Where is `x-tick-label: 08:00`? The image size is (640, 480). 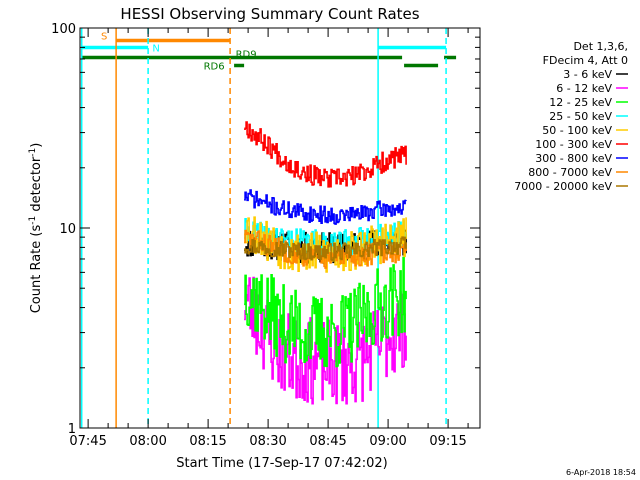
x-tick-label: 08:00 is located at coordinates (147, 441).